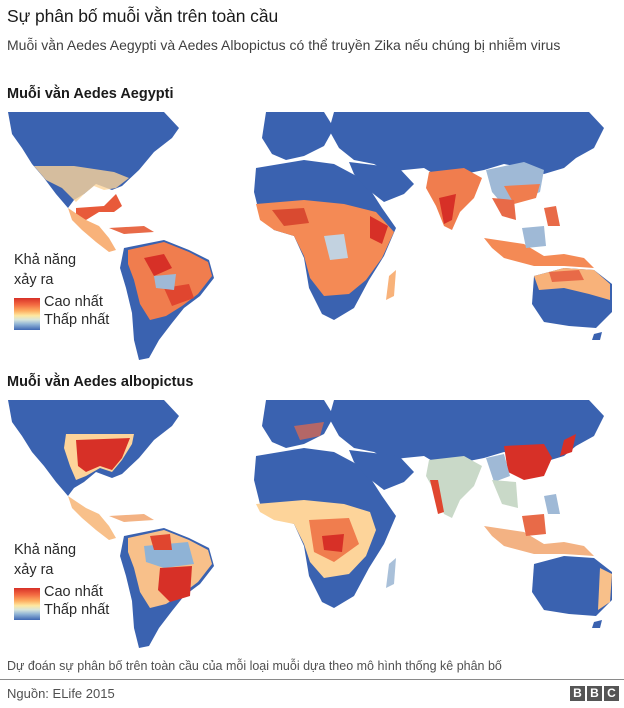  Describe the element at coordinates (611, 693) in the screenshot. I see `logo-letter: C` at that location.